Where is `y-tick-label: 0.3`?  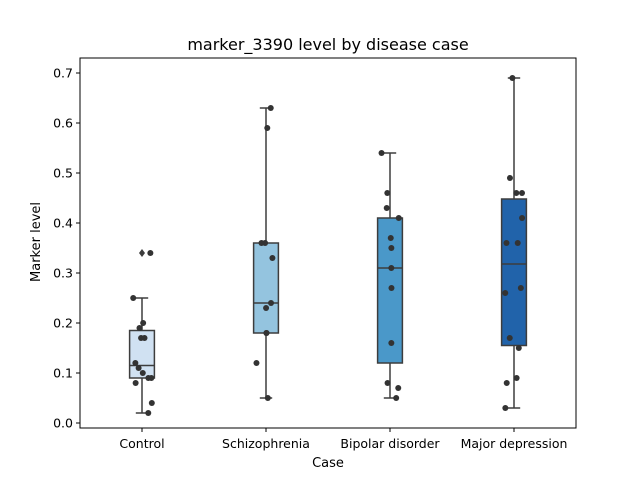 y-tick-label: 0.3 is located at coordinates (63, 273).